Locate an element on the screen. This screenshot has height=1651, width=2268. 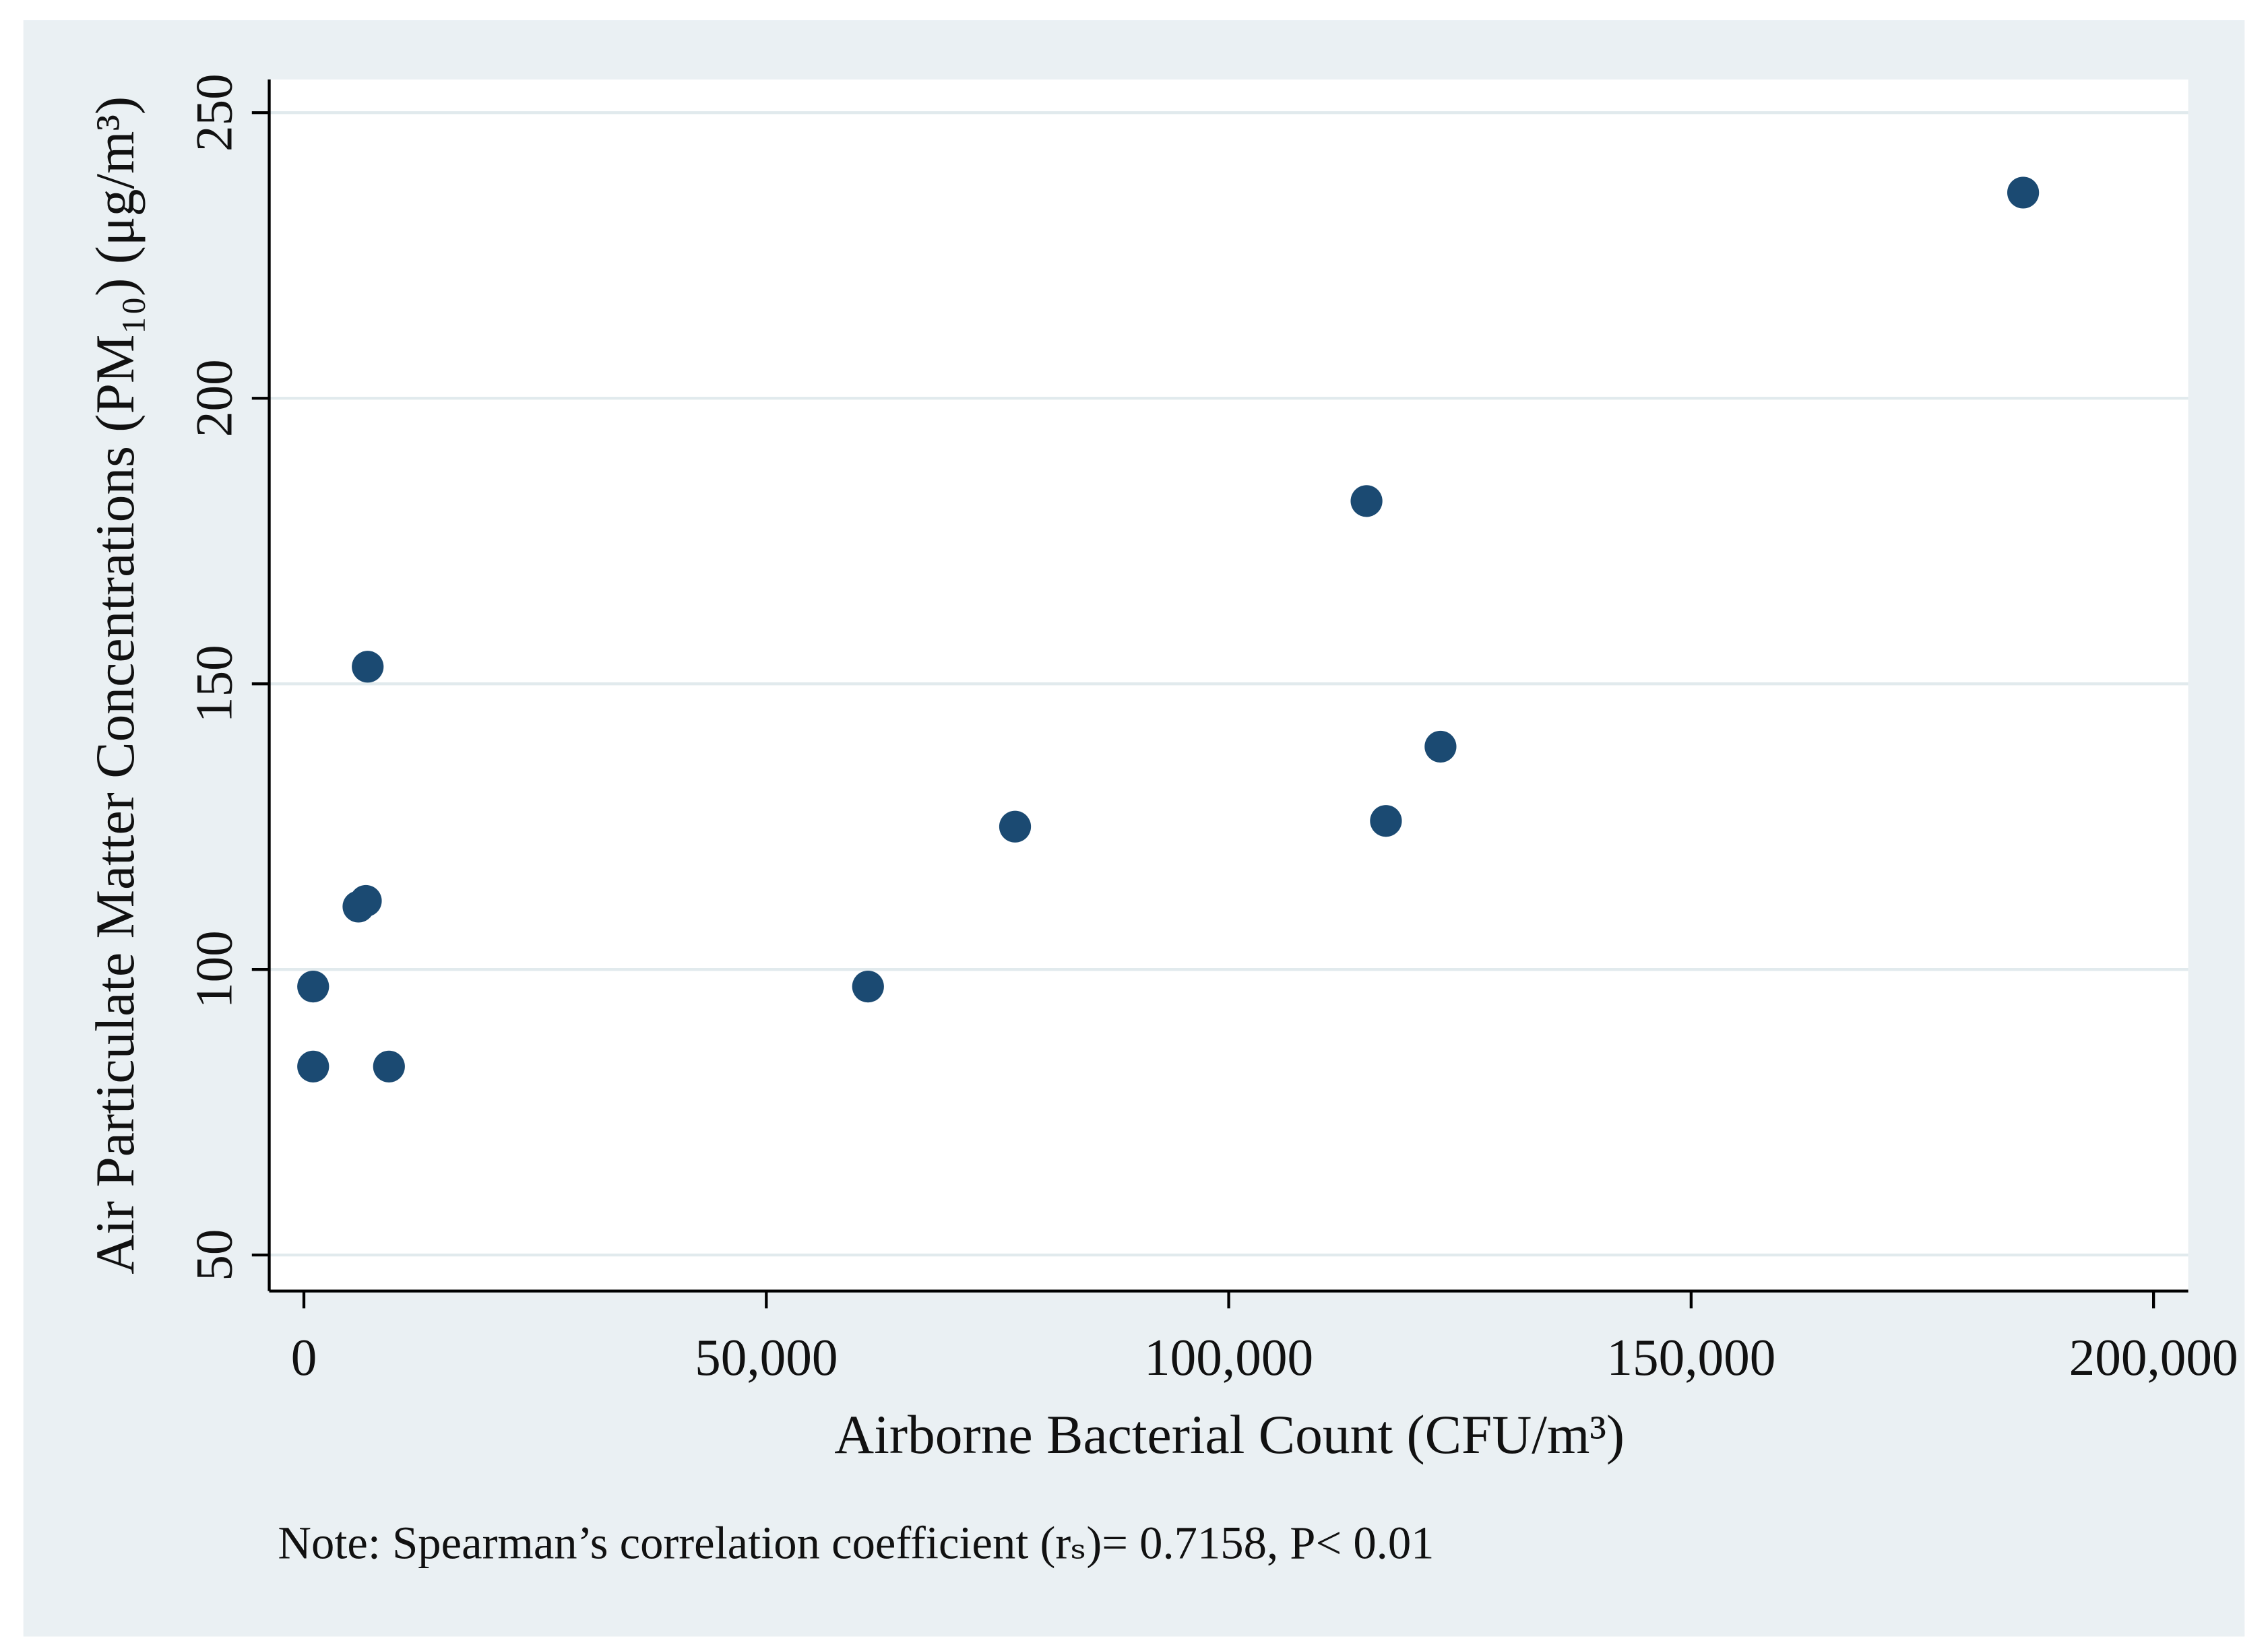
x-tick-label: 100,000 is located at coordinates (1228, 1357).